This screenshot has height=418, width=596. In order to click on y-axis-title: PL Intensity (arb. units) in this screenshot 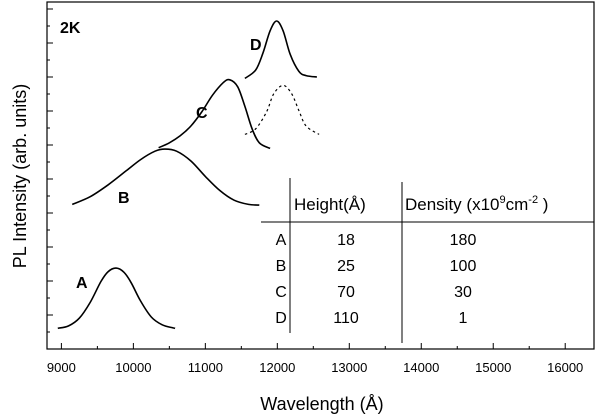, I will do `click(20, 176)`.